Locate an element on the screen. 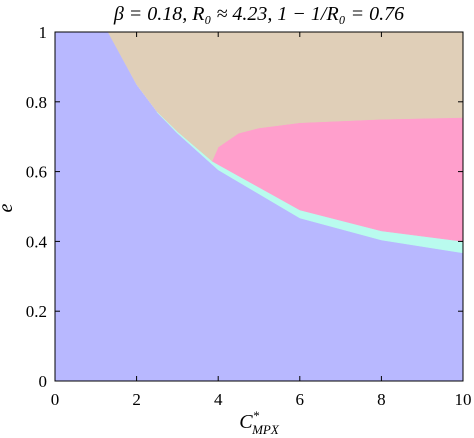 The width and height of the screenshot is (474, 438). y-axis-label: e is located at coordinates (8, 207).